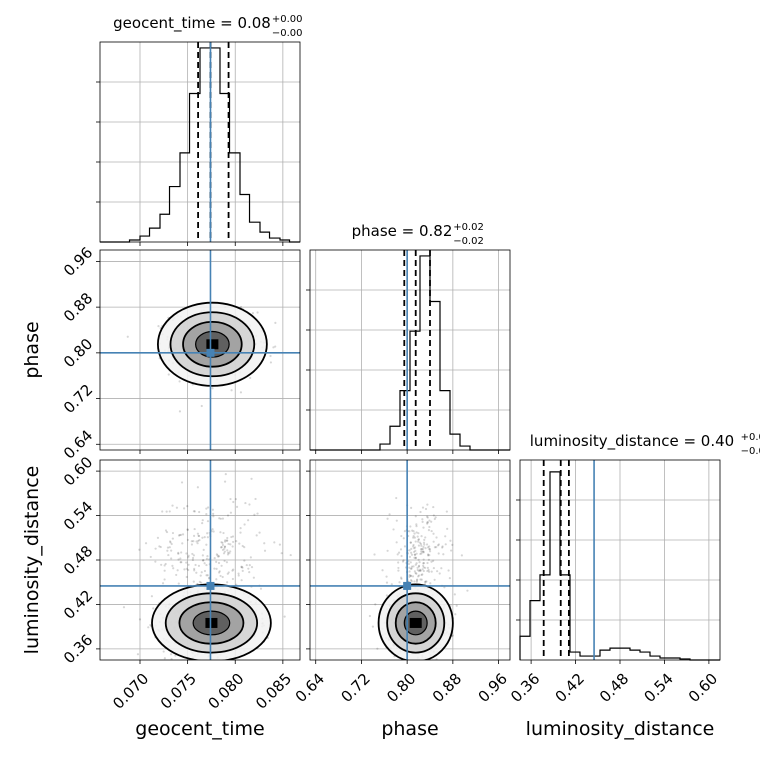 Image resolution: width=760 pixels, height=760 pixels. Describe the element at coordinates (493, 688) in the screenshot. I see `x-tick-label: 0.96` at that location.